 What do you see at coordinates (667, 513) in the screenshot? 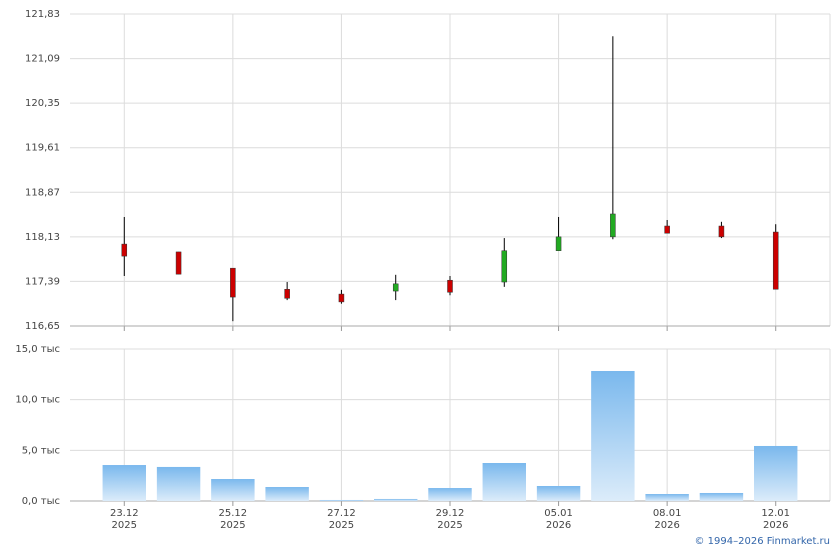
I see `x-tick-label: 08.01` at bounding box center [667, 513].